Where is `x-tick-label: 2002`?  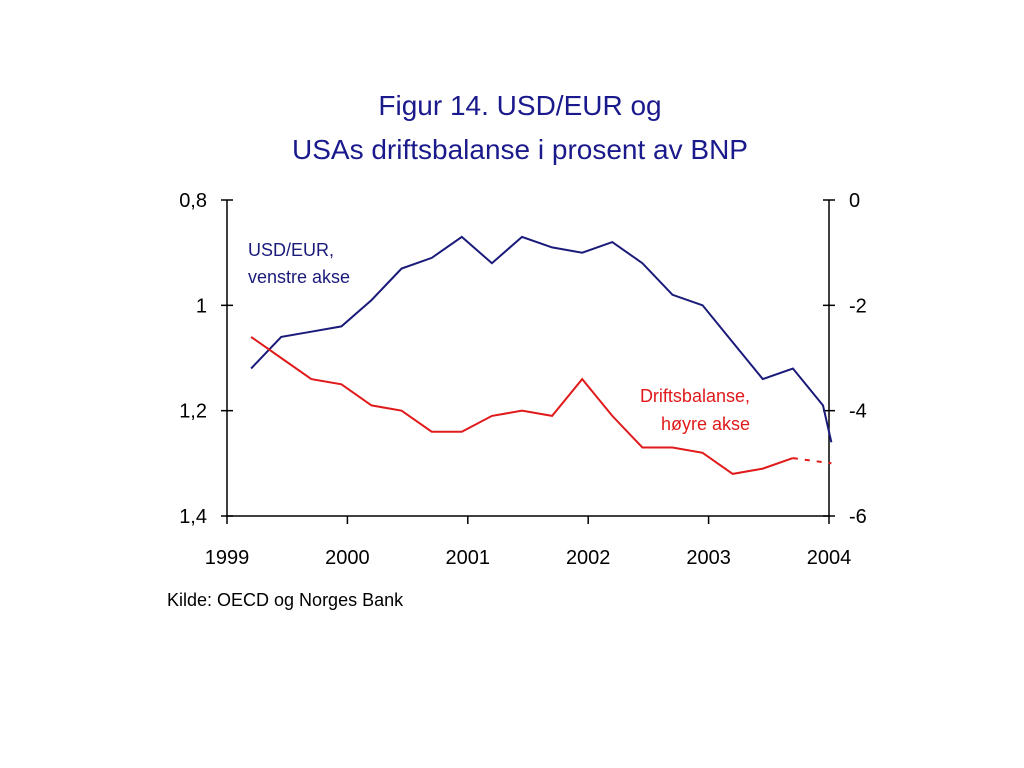
x-tick-label: 2002 is located at coordinates (588, 558).